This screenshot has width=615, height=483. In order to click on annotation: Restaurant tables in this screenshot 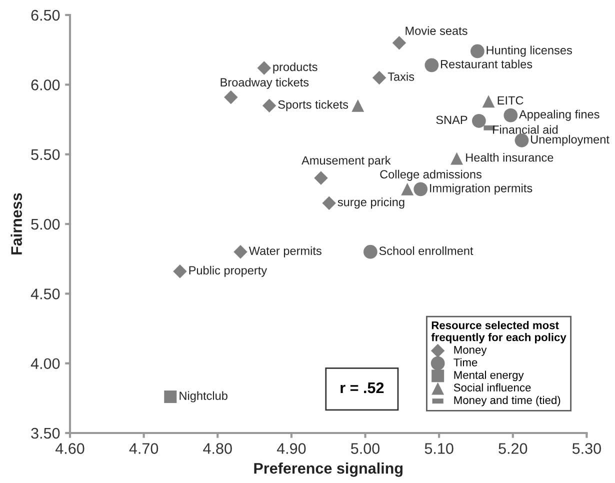, I will do `click(486, 64)`.